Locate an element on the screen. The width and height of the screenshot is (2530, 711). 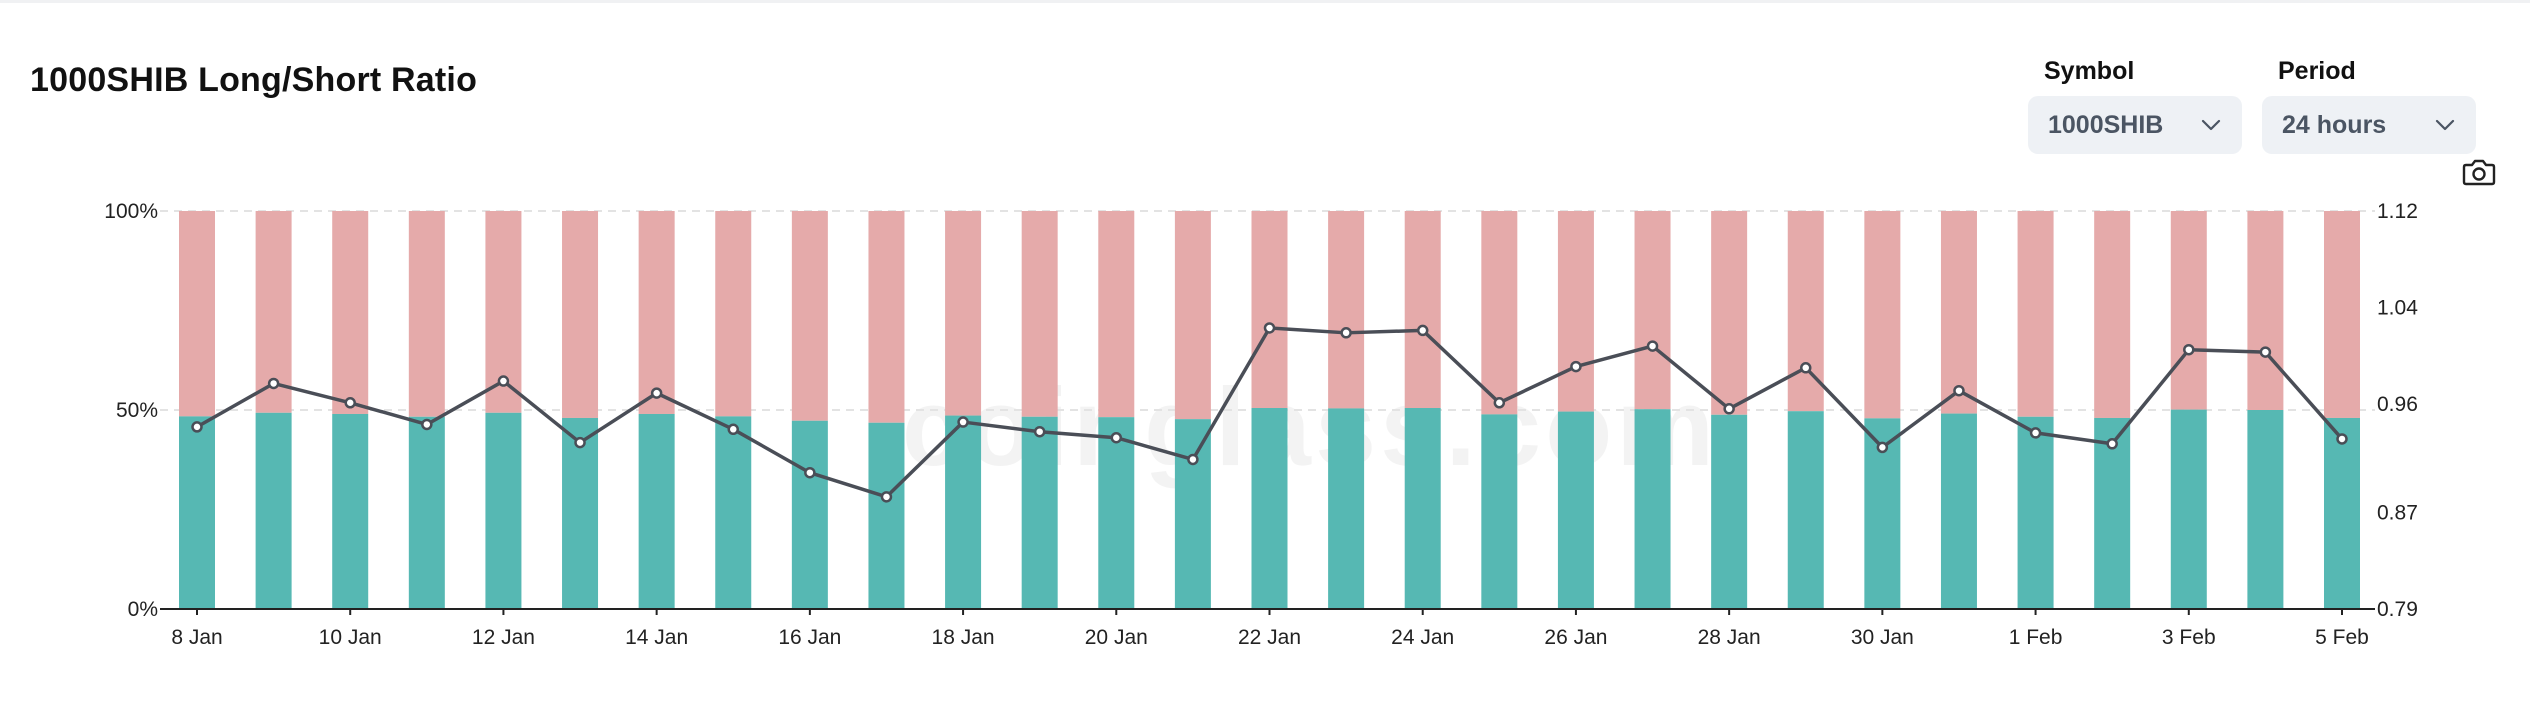
chart-title: 1000SHIB Long/Short Ratio is located at coordinates (254, 80).